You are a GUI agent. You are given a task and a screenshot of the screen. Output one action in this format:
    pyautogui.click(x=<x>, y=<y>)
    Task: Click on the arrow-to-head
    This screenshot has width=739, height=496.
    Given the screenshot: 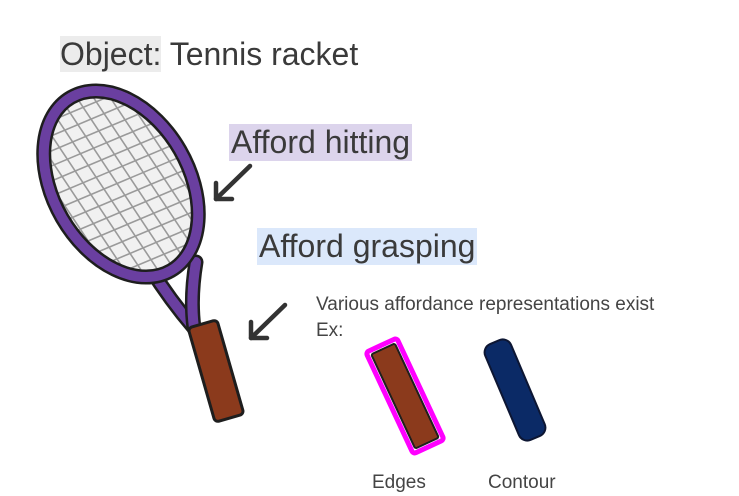 What is the action you would take?
    pyautogui.click(x=233, y=182)
    